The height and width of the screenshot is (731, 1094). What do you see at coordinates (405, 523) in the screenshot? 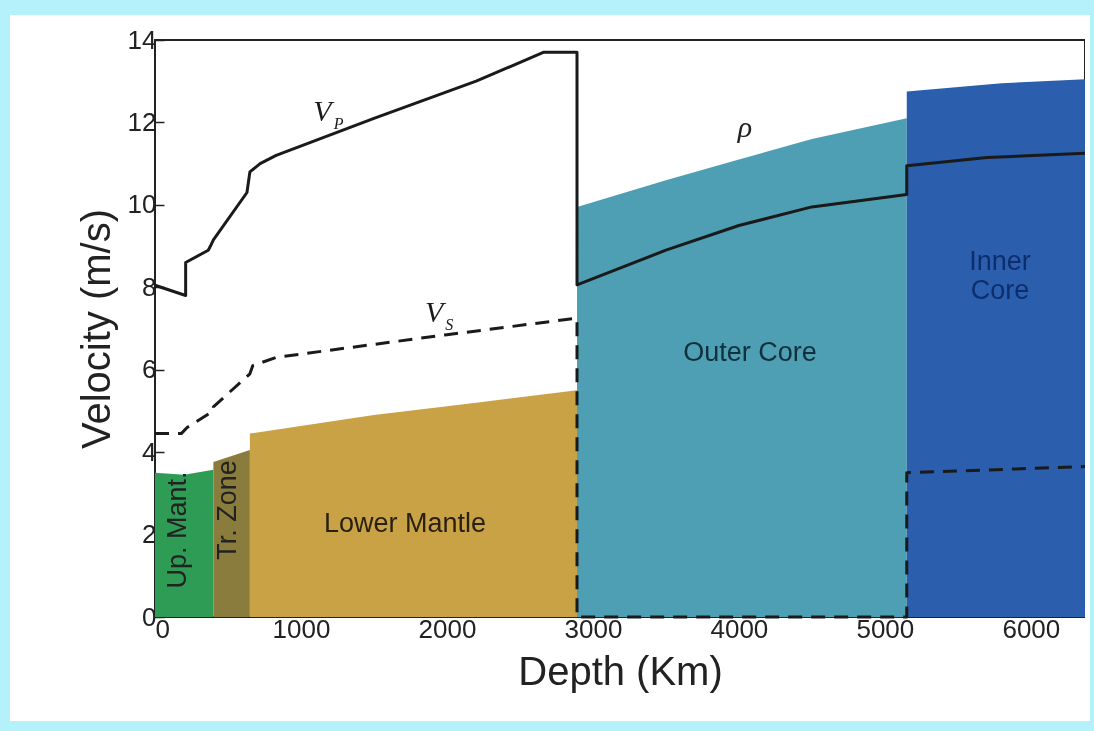
I see `annotation: Lower Mantle` at bounding box center [405, 523].